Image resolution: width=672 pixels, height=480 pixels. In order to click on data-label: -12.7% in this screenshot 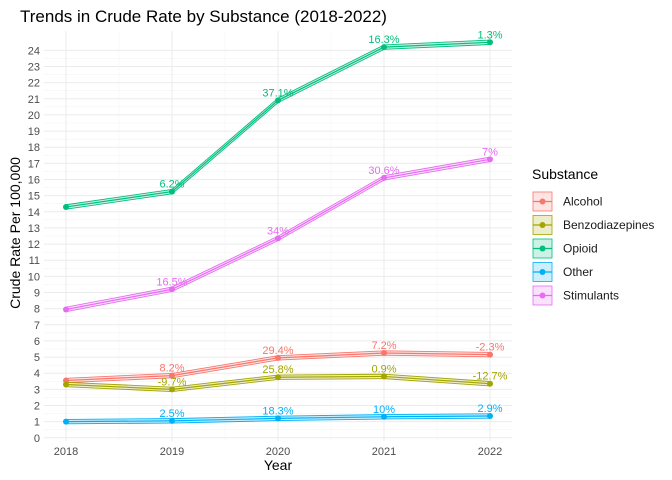, I will do `click(490, 377)`.